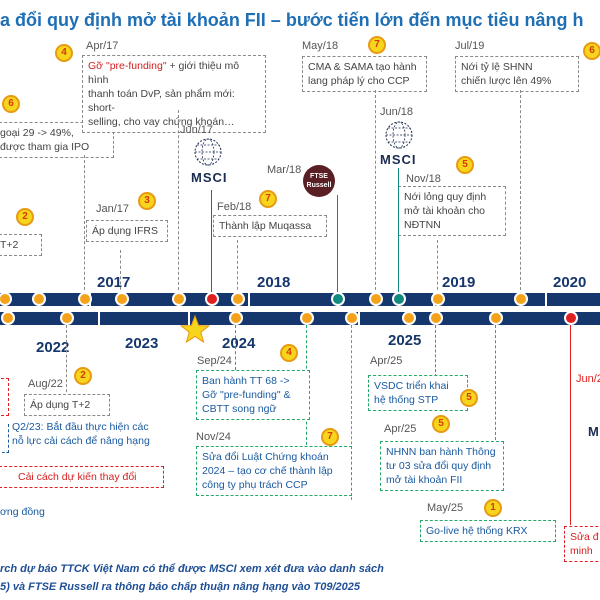 The height and width of the screenshot is (600, 600). What do you see at coordinates (22, 512) in the screenshot?
I see `legend-text: ơng đồng` at bounding box center [22, 512].